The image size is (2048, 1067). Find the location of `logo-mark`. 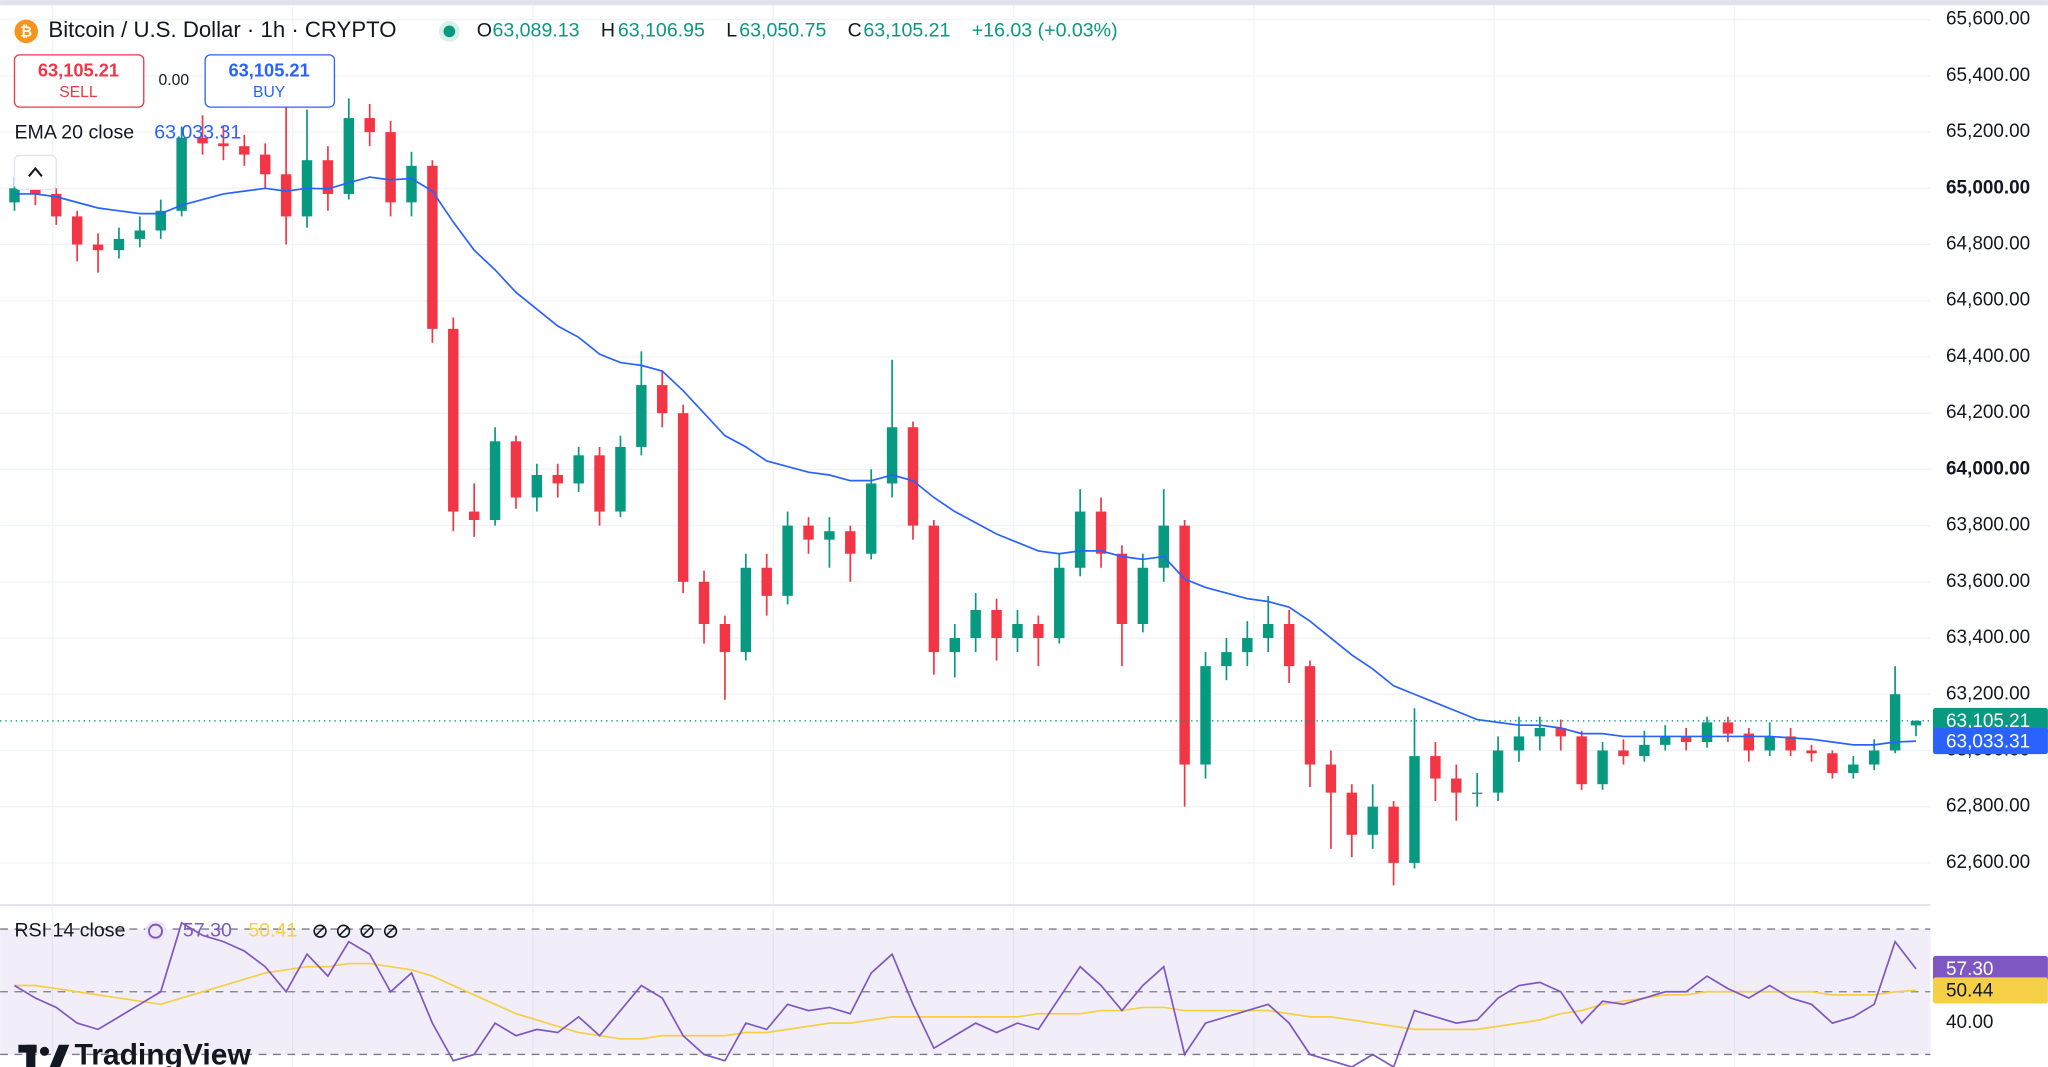

logo-mark is located at coordinates (44, 1055).